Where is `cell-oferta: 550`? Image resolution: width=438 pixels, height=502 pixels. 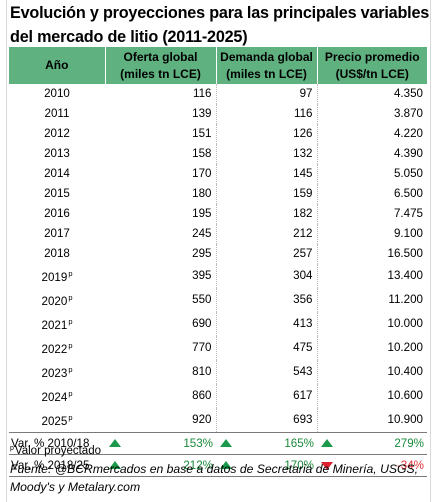 cell-oferta: 550 is located at coordinates (202, 299).